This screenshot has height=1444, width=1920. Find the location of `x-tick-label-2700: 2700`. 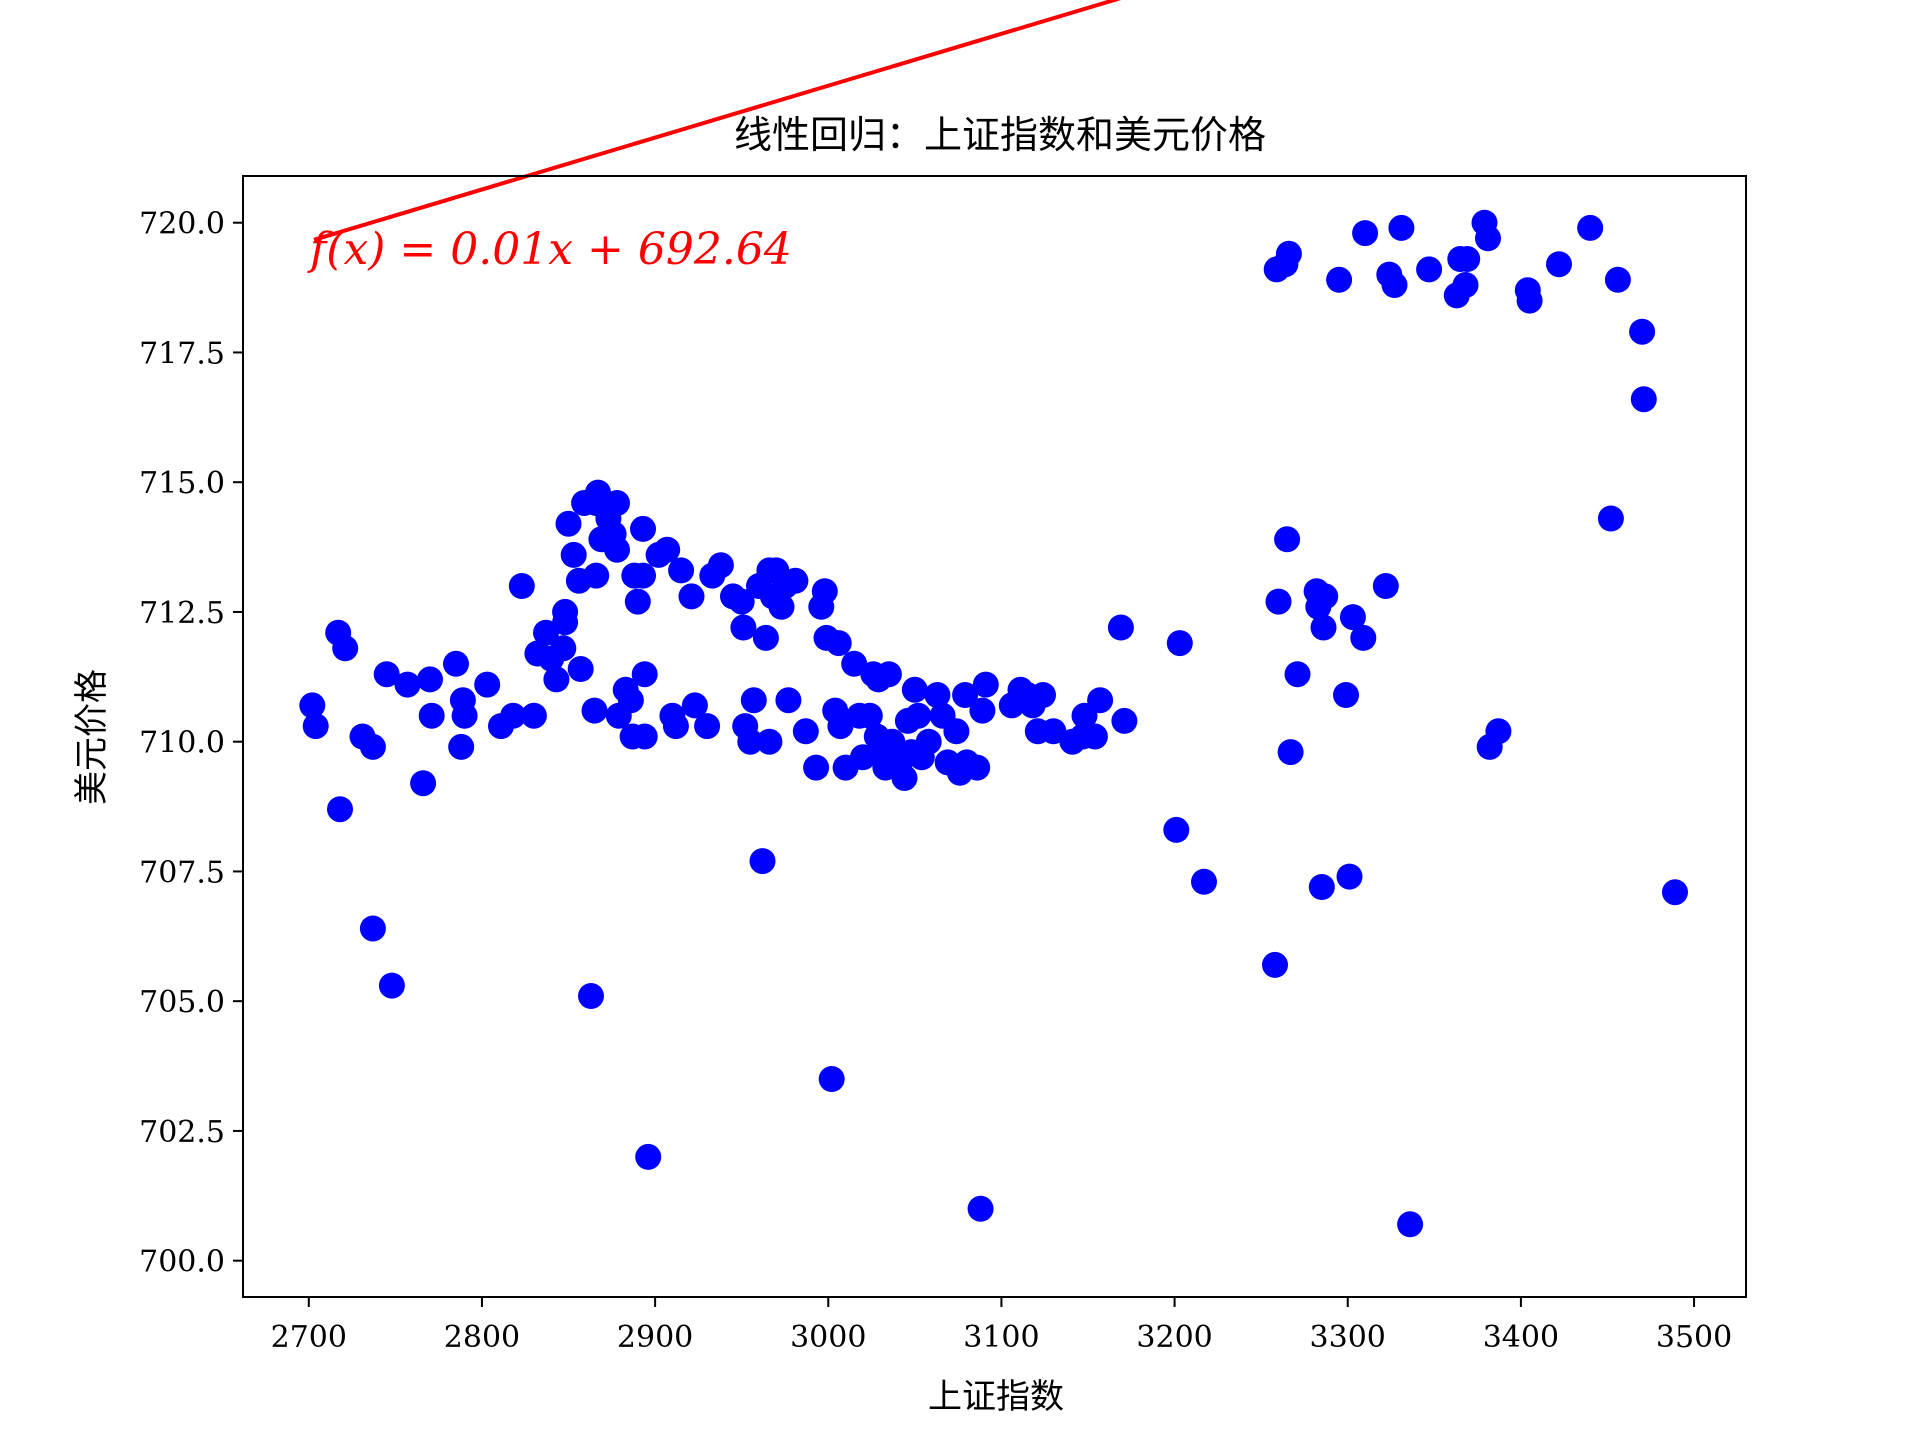

x-tick-label-2700: 2700 is located at coordinates (309, 1337).